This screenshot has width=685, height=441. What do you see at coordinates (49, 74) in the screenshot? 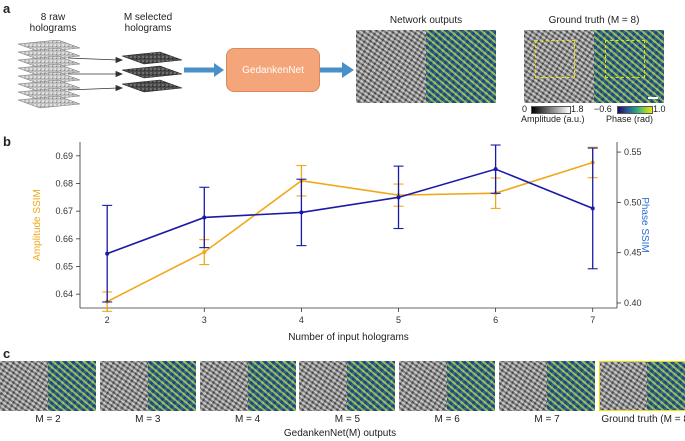
I see `raw-hologram-stack` at bounding box center [49, 74].